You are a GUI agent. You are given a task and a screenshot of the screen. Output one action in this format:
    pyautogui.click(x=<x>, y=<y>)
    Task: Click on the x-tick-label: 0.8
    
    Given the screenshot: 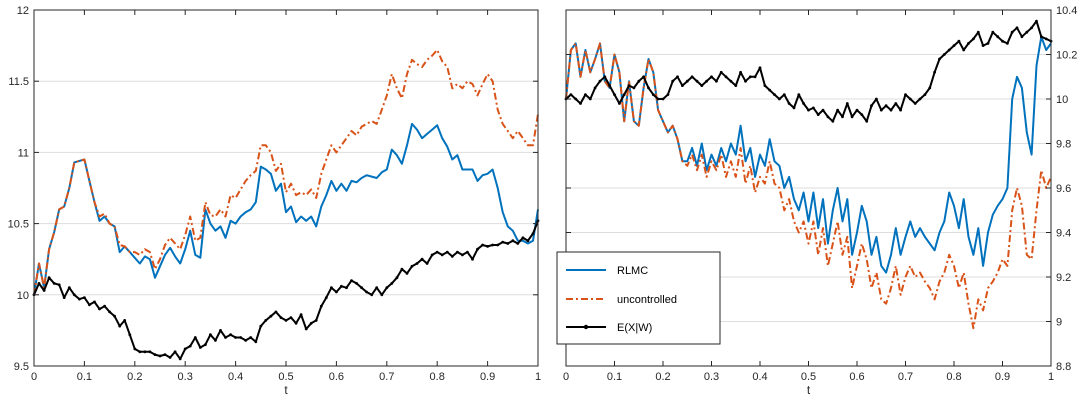 What is the action you would take?
    pyautogui.click(x=437, y=377)
    